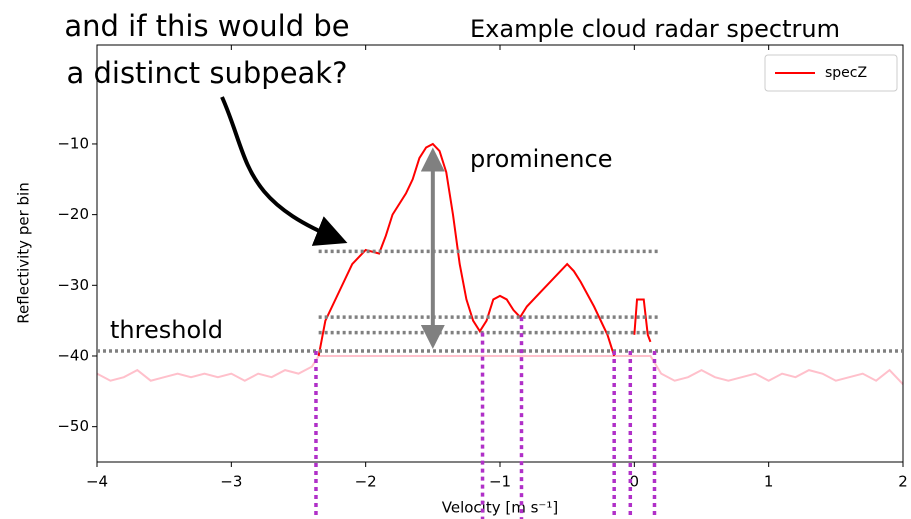  Describe the element at coordinates (73, 214) in the screenshot. I see `y-tick-label: −20` at that location.